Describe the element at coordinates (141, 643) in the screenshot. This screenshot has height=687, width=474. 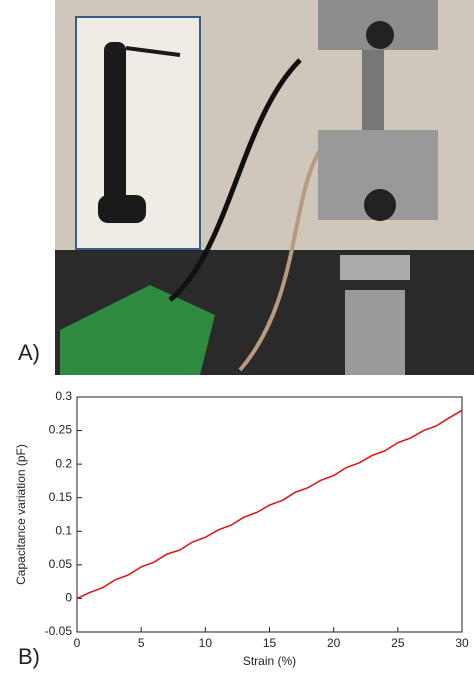
I see `x-tick-label: 5` at that location.